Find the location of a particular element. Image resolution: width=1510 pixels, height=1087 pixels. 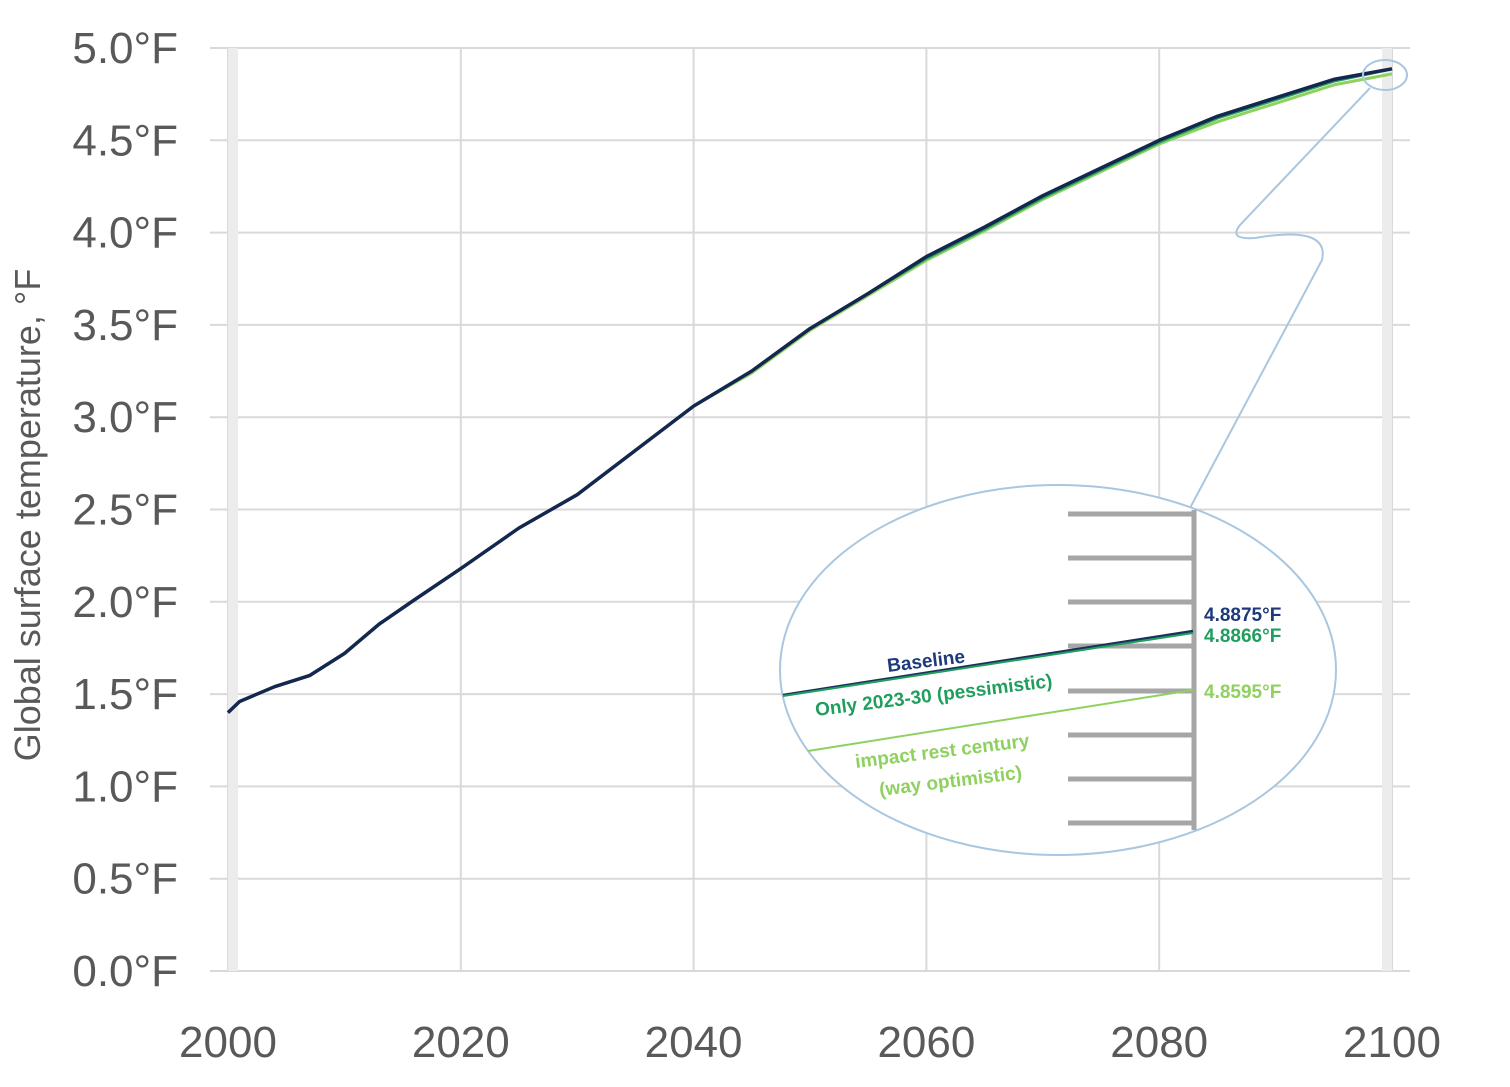

y-tick-label: 1.5°F is located at coordinates (125, 694).